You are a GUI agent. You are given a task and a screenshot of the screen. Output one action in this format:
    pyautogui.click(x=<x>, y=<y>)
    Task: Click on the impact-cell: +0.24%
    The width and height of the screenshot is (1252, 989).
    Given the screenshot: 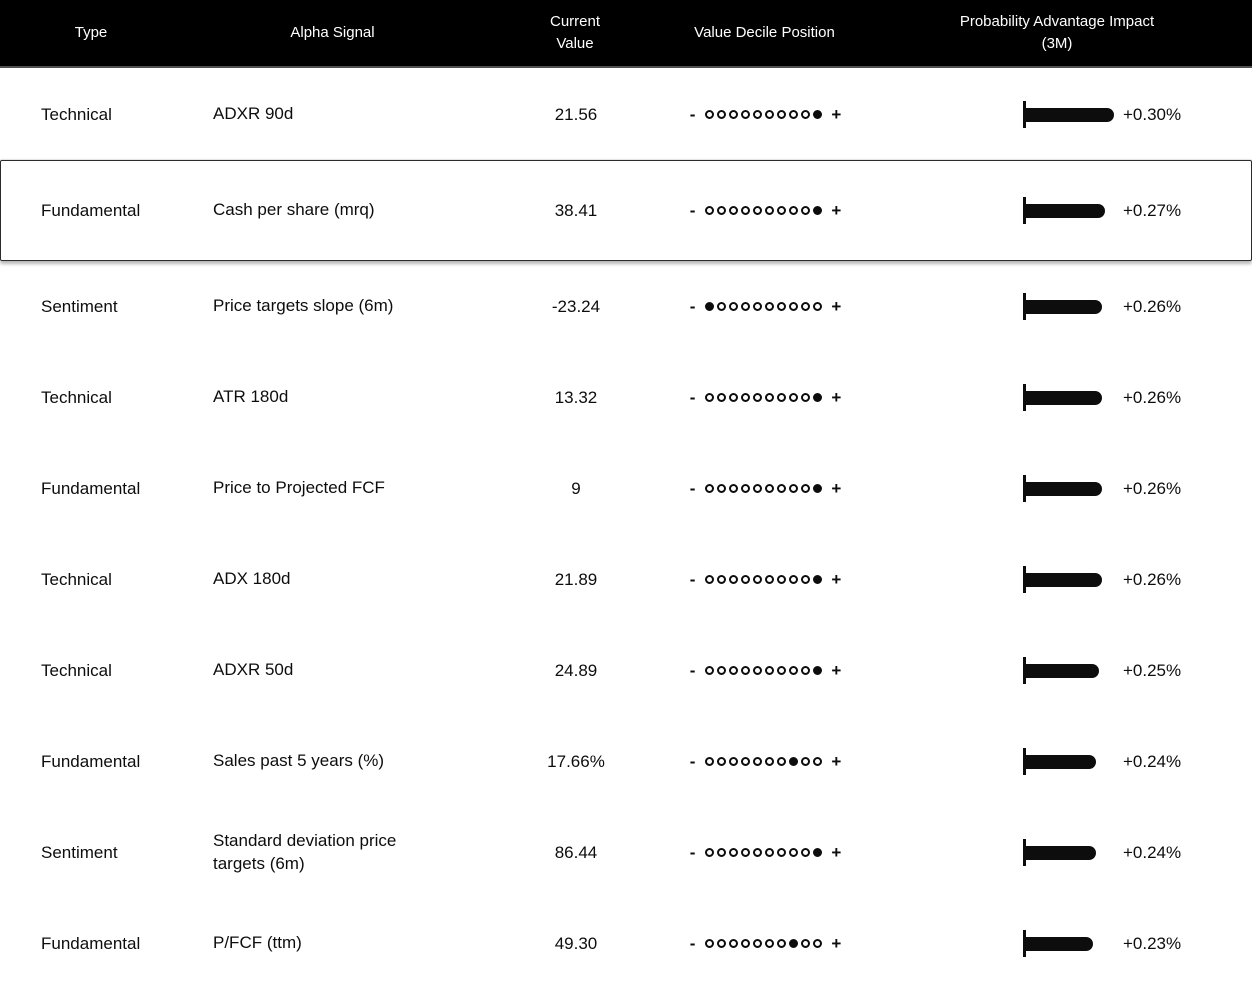 What is the action you would take?
    pyautogui.click(x=1057, y=761)
    